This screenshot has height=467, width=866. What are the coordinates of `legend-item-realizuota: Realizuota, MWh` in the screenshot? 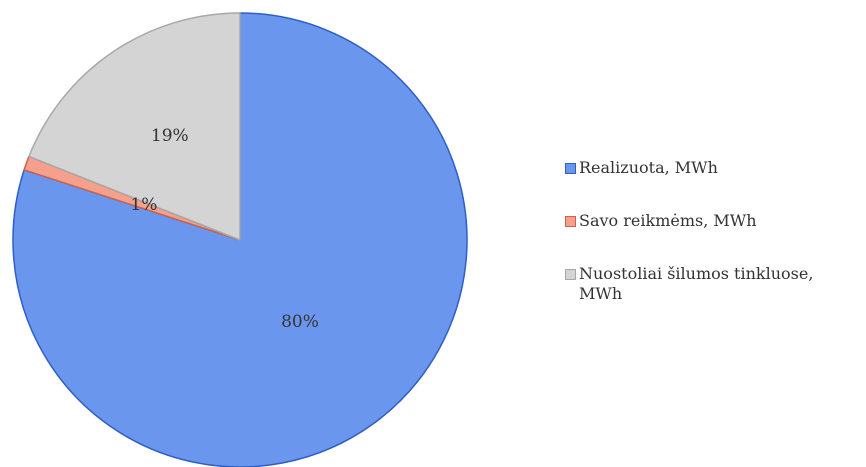 It's located at (713, 168).